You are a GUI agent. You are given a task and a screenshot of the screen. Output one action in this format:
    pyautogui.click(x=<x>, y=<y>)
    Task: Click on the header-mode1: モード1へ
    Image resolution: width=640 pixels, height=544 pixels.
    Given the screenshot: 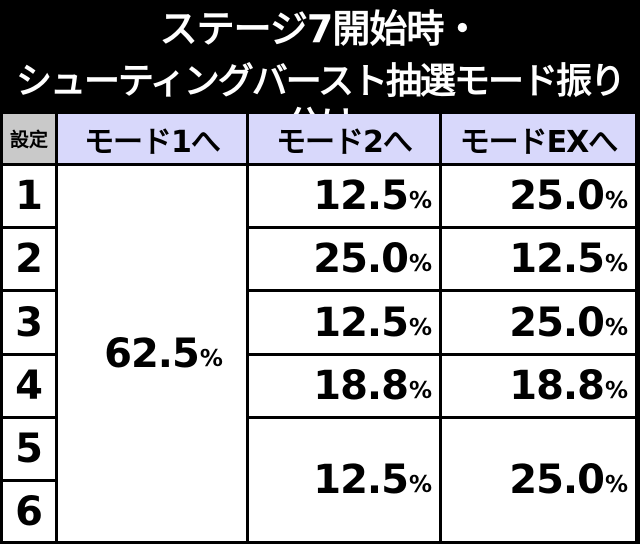 What is the action you would take?
    pyautogui.click(x=152, y=138)
    